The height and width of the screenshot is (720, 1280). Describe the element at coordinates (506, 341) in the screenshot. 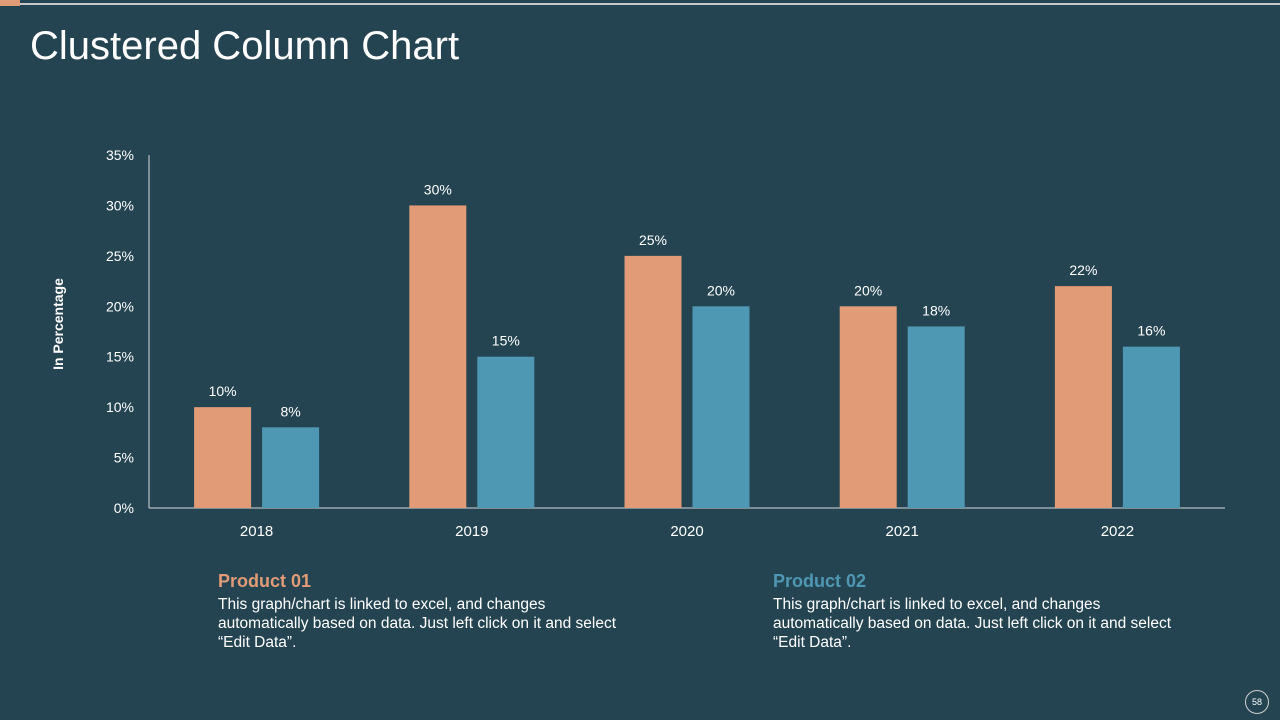

I see `data-label: 15%` at that location.